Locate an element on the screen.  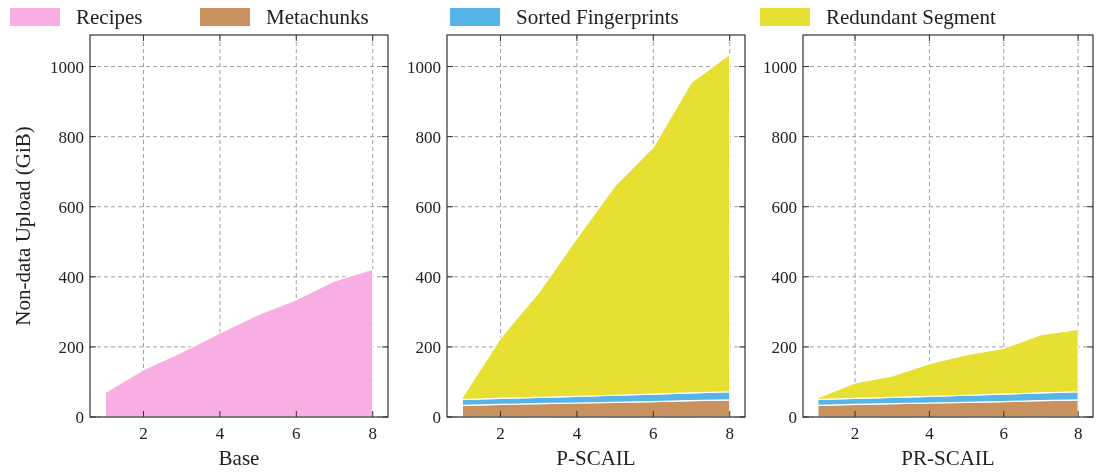
x-axis-title: Base is located at coordinates (239, 458).